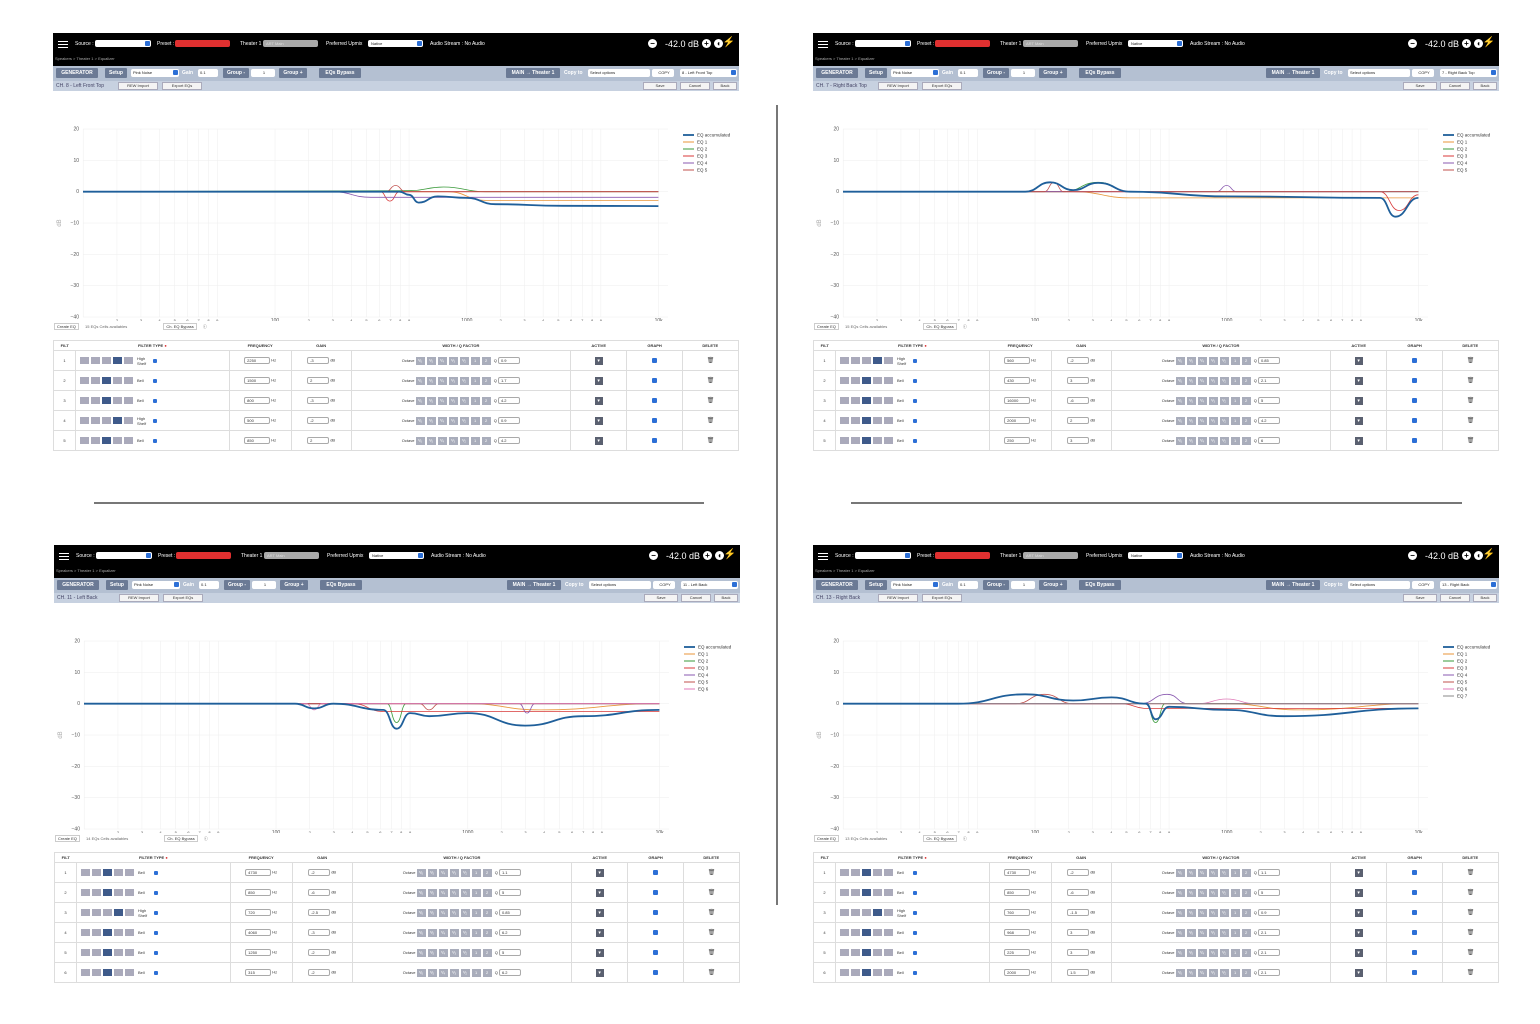  What do you see at coordinates (1017, 872) in the screenshot?
I see `frequency-input: 4730` at bounding box center [1017, 872].